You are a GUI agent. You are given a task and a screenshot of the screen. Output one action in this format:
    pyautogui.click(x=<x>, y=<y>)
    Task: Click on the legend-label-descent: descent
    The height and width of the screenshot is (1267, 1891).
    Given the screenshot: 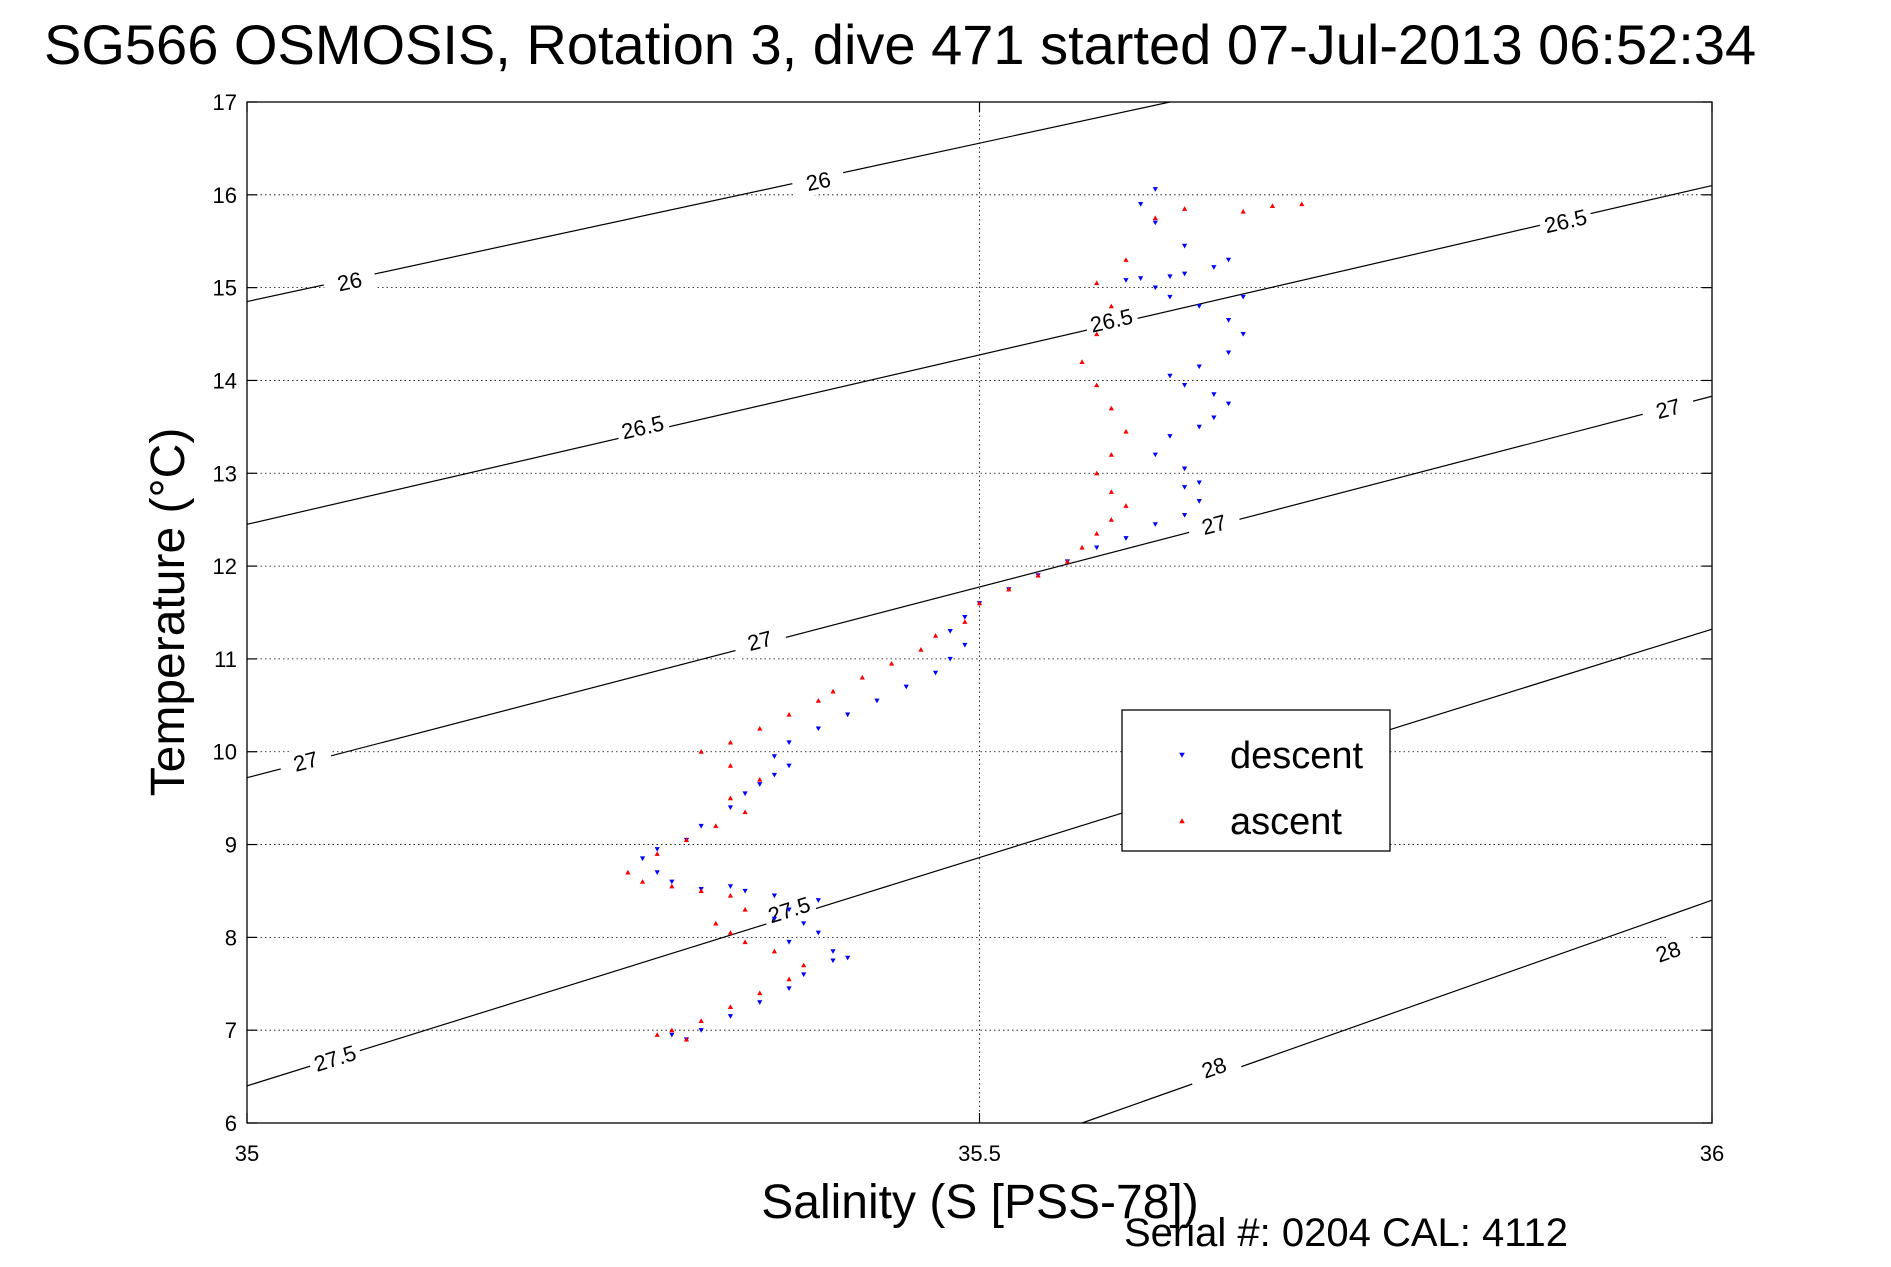 What is the action you would take?
    pyautogui.click(x=1297, y=756)
    